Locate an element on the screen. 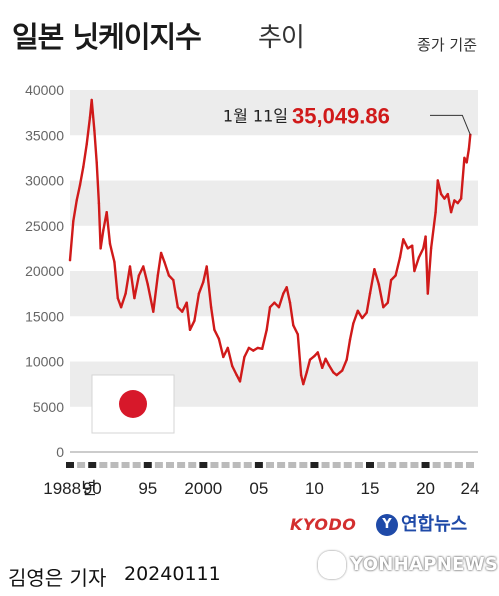  x-tick-label: 95 is located at coordinates (147, 488).